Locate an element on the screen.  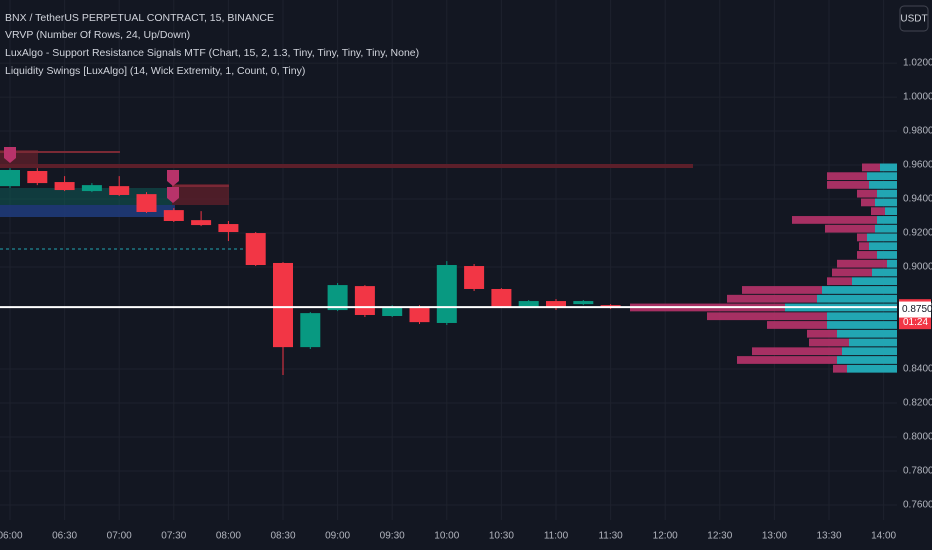
y-tick-label: 0.8200 is located at coordinates (917, 403).